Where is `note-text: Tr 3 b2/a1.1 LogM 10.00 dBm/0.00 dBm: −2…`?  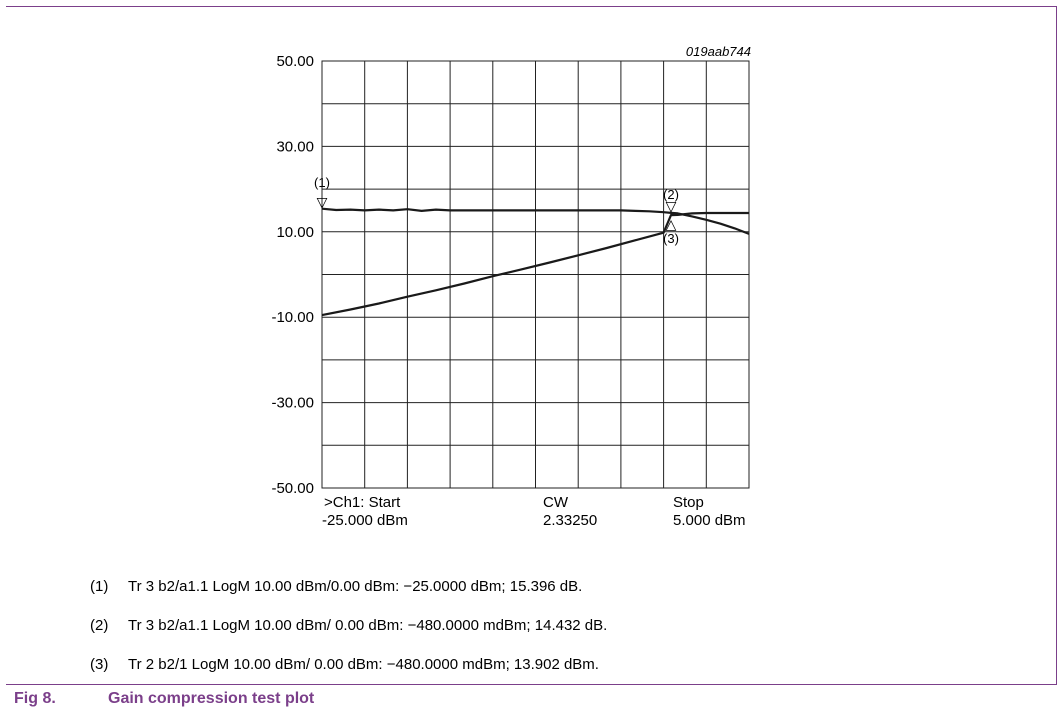
note-text: Tr 3 b2/a1.1 LogM 10.00 dBm/0.00 dBm: −2… is located at coordinates (355, 586).